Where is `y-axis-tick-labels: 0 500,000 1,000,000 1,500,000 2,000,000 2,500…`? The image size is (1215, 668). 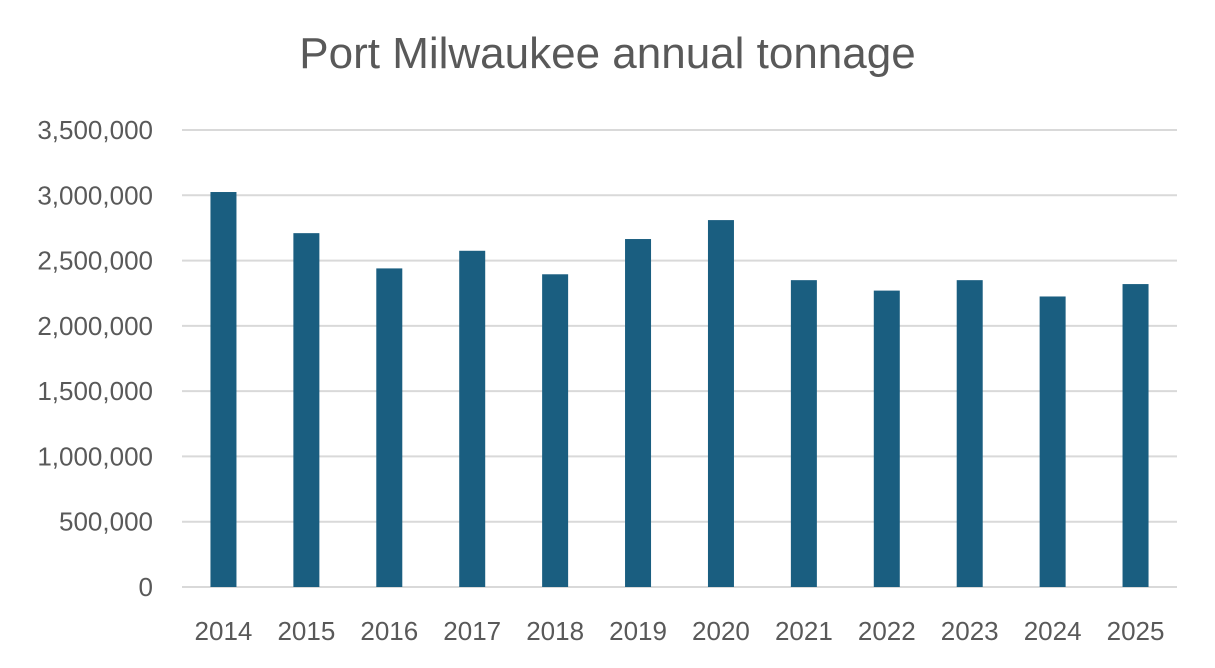
y-axis-tick-labels: 0 500,000 1,000,000 1,500,000 2,000,000 2,500… is located at coordinates (95, 358).